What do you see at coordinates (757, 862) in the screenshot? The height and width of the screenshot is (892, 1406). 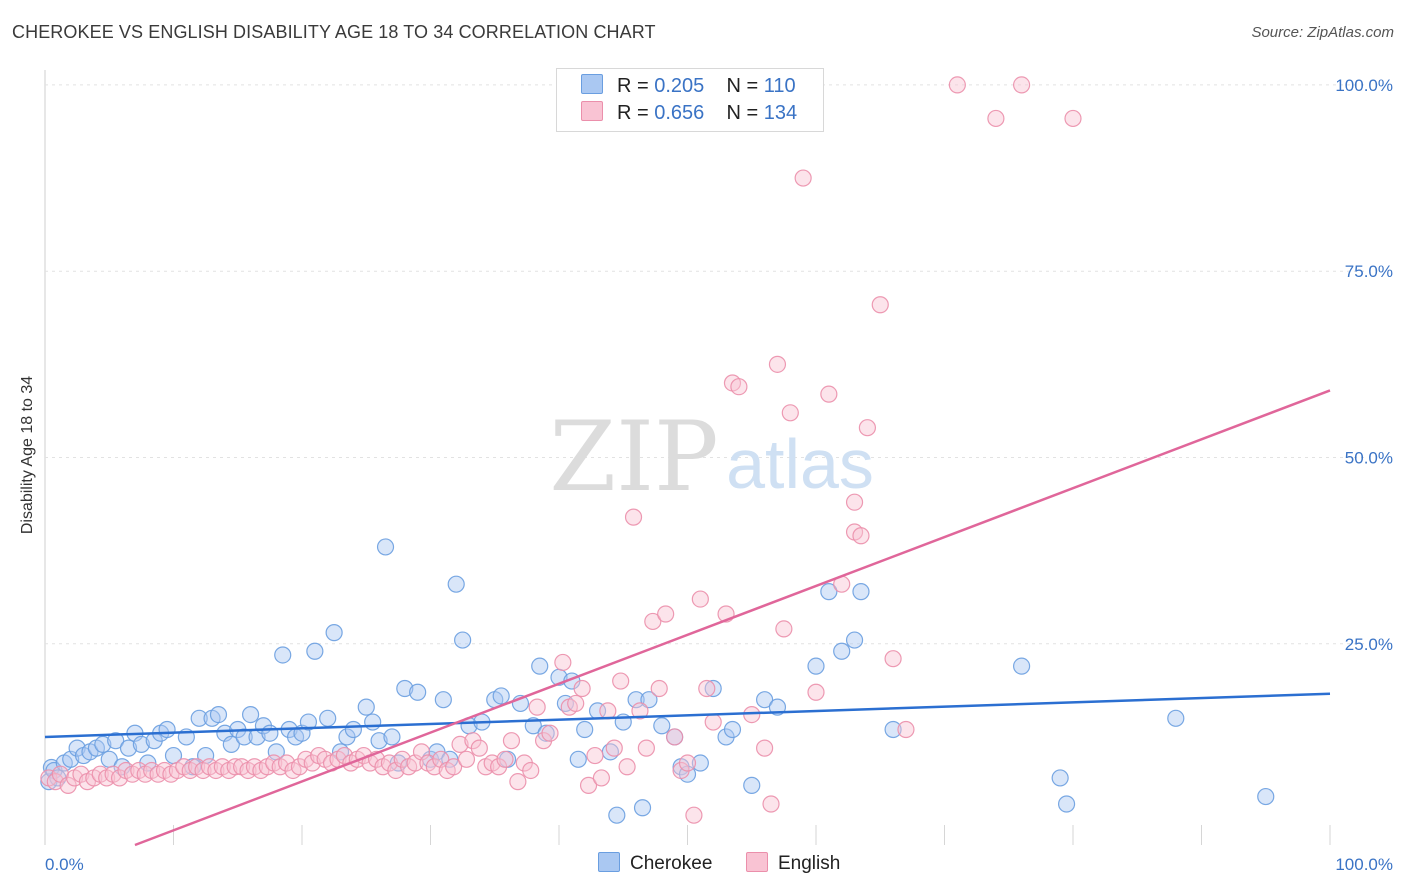 I see `english-legend-swatch` at bounding box center [757, 862].